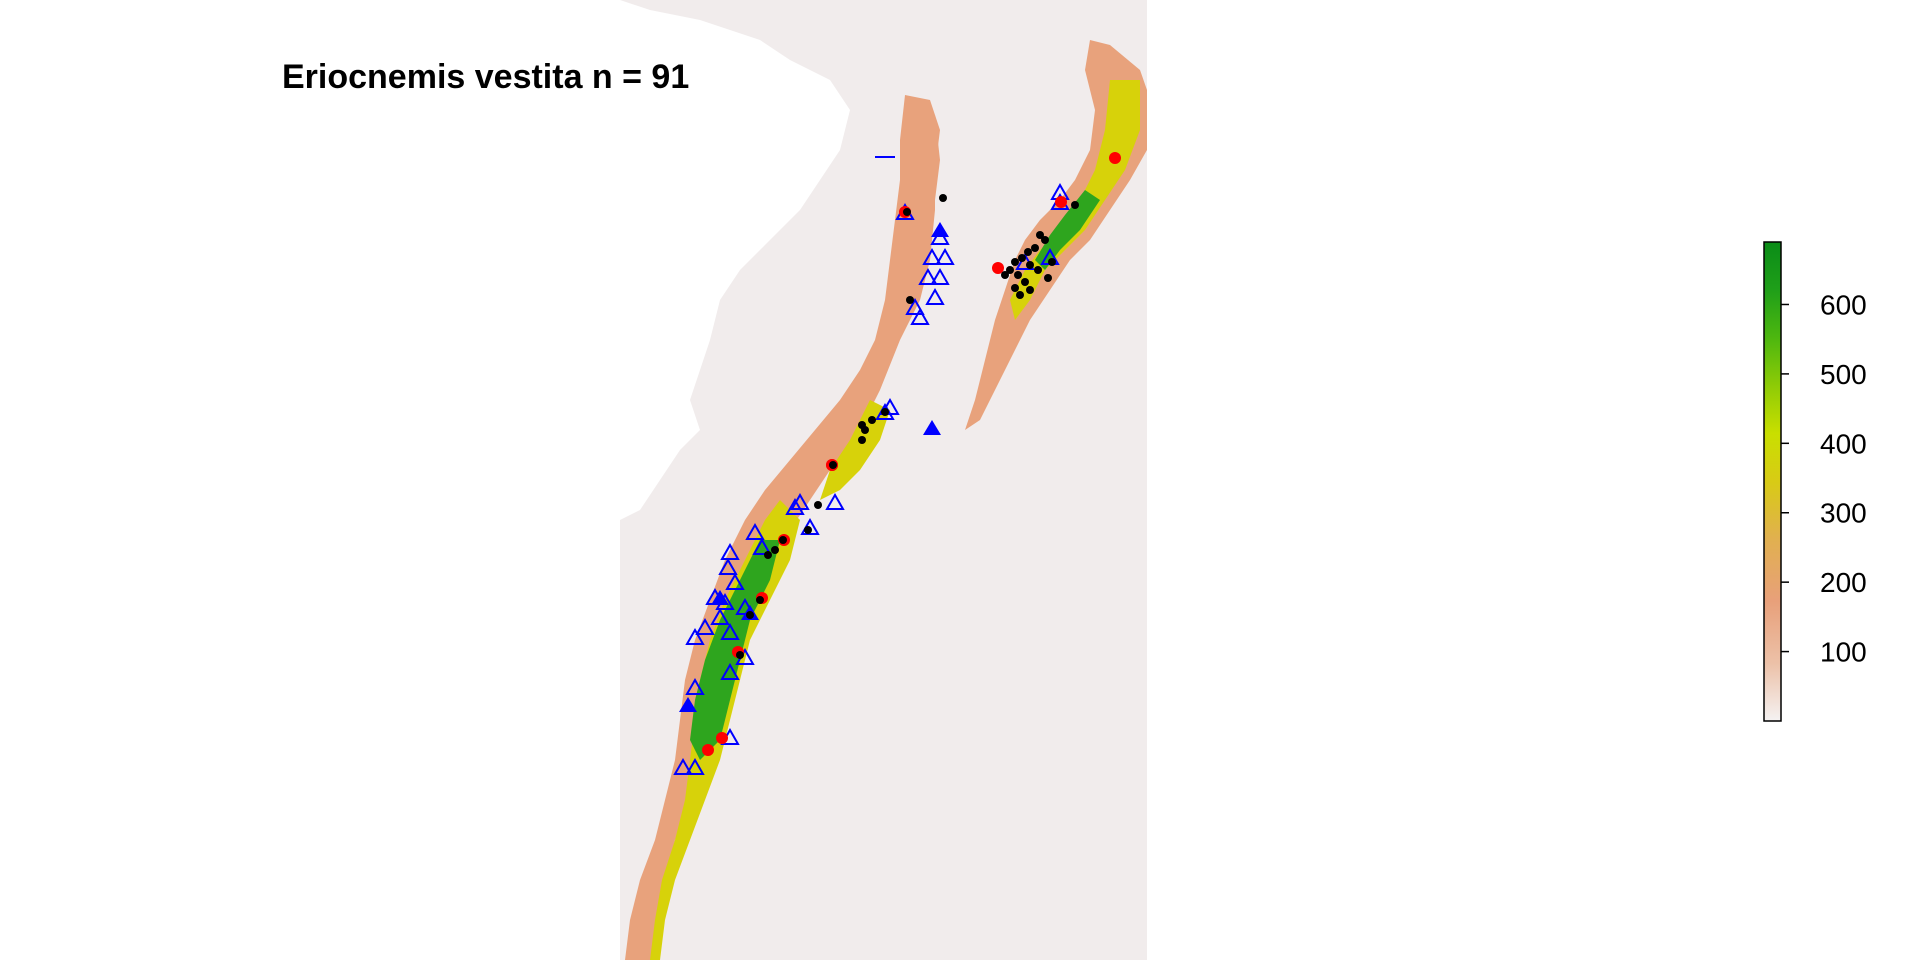 The width and height of the screenshot is (1920, 960). I want to click on colorbar-tick-label: 400, so click(1843, 443).